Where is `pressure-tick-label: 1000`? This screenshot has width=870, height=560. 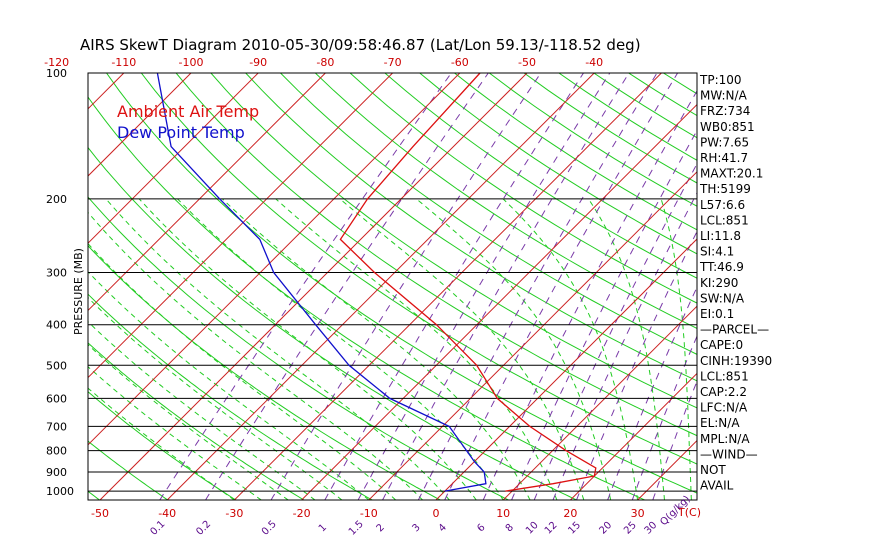
pressure-tick-label: 1000 is located at coordinates (60, 491).